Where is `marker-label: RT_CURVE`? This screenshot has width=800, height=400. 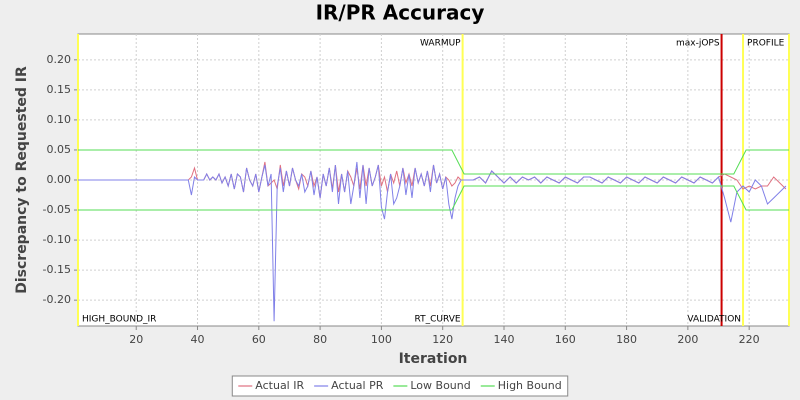 marker-label: RT_CURVE is located at coordinates (438, 320).